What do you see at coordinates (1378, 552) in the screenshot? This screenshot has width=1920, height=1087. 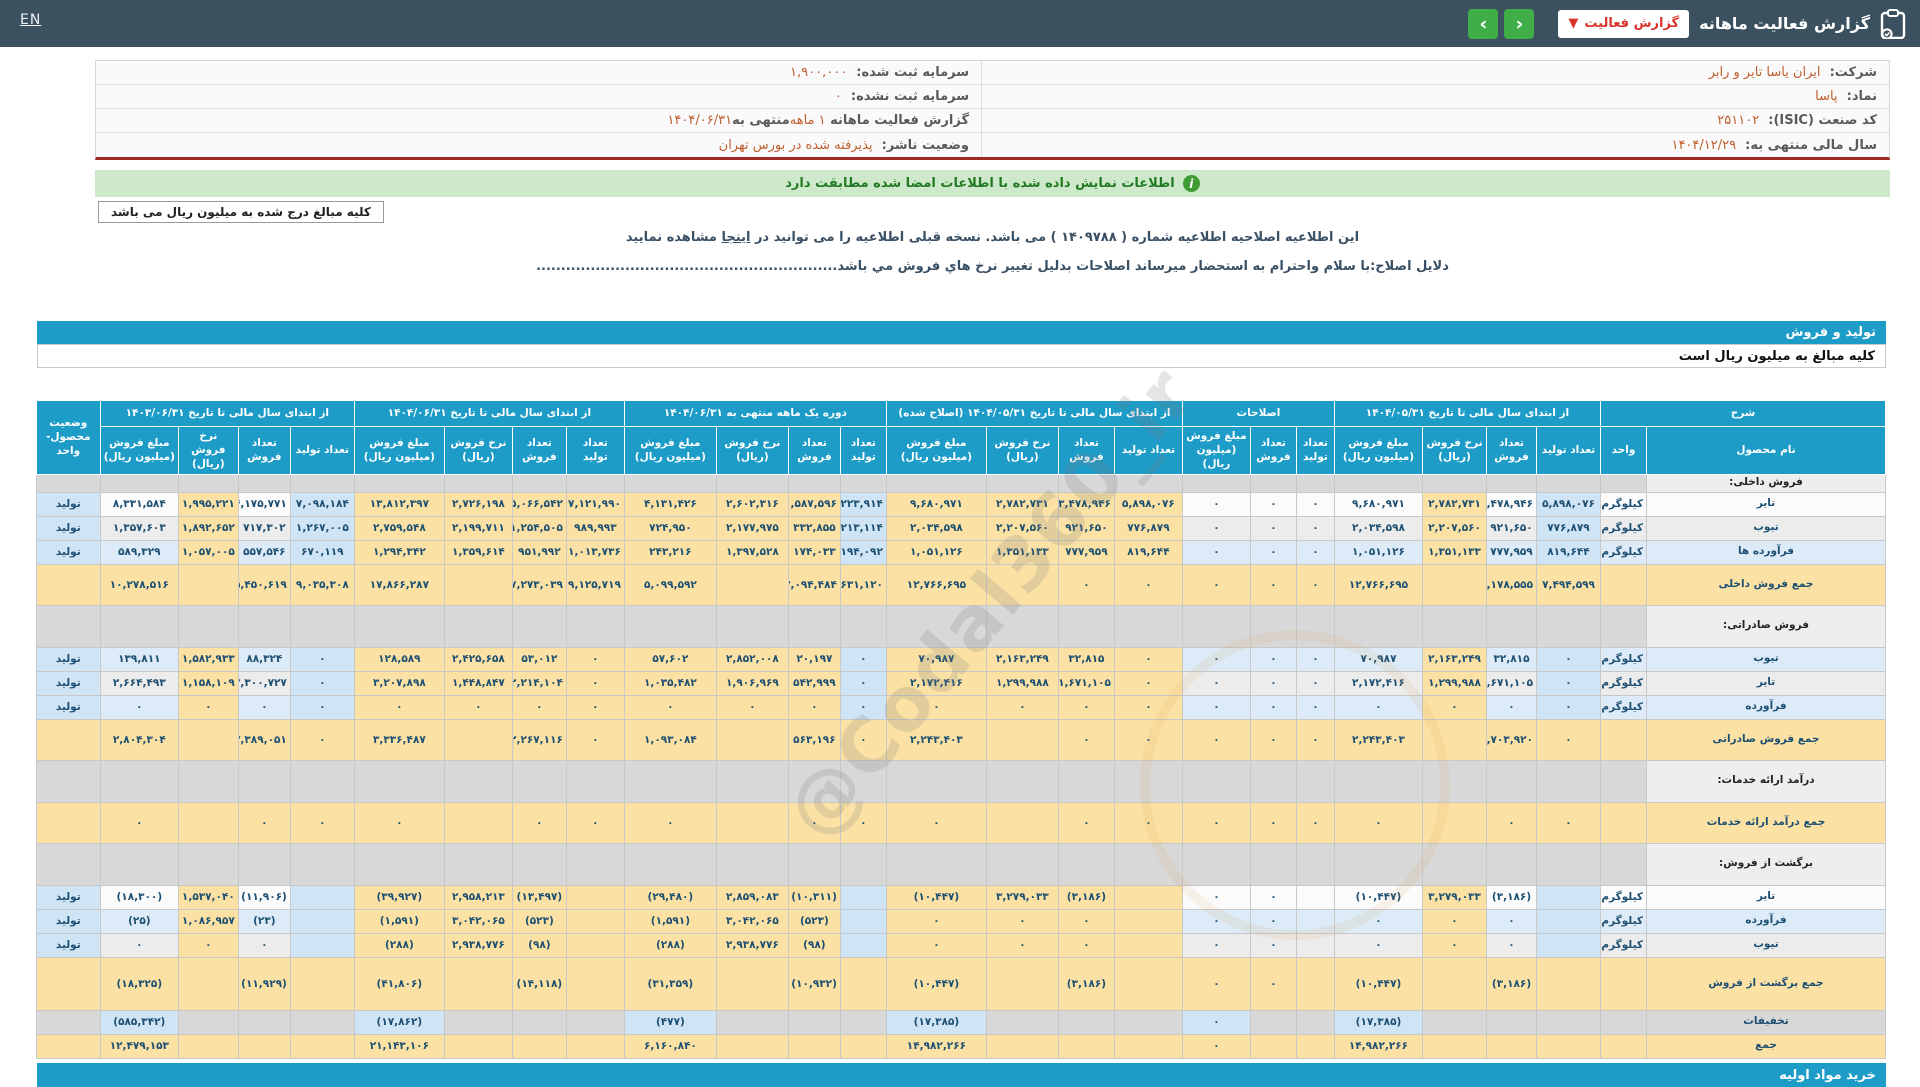 I see `cell: ۱,۰۵۱,۱۲۶` at bounding box center [1378, 552].